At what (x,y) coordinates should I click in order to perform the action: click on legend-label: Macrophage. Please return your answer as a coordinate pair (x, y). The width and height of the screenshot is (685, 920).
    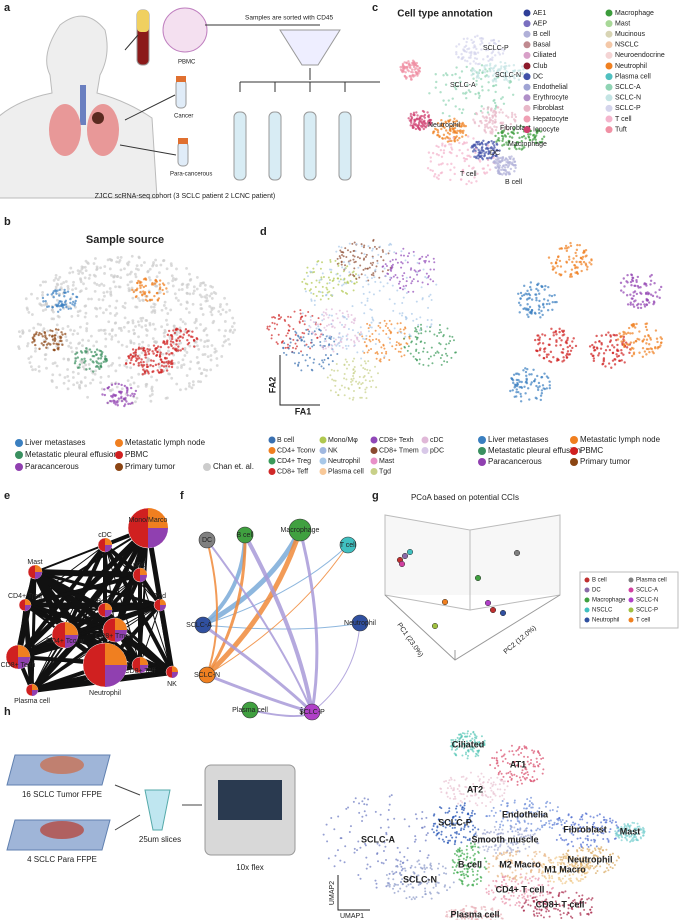
    Looking at the image, I should click on (609, 601).